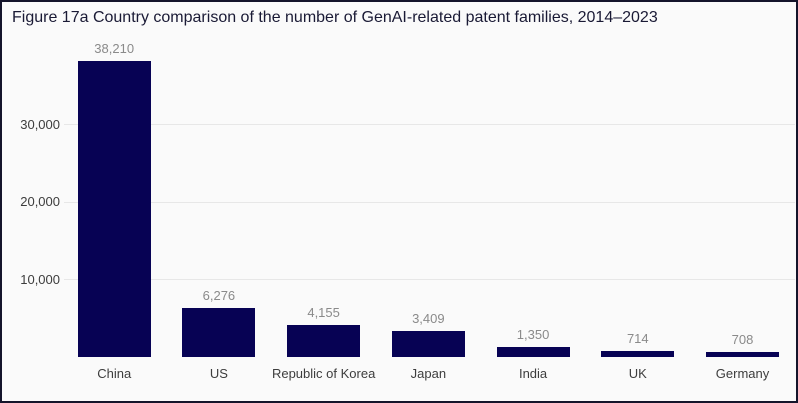  I want to click on category-label-india: India, so click(533, 373).